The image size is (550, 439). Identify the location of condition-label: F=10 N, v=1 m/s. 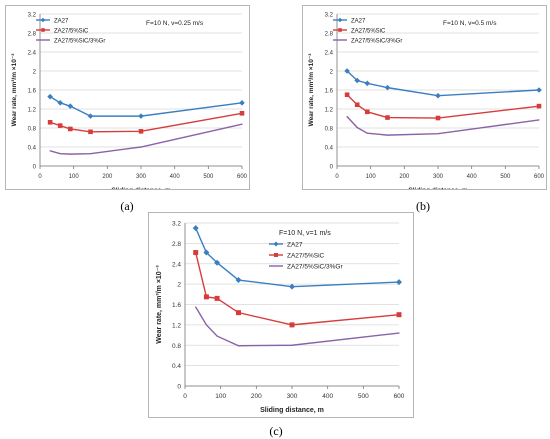
(305, 233).